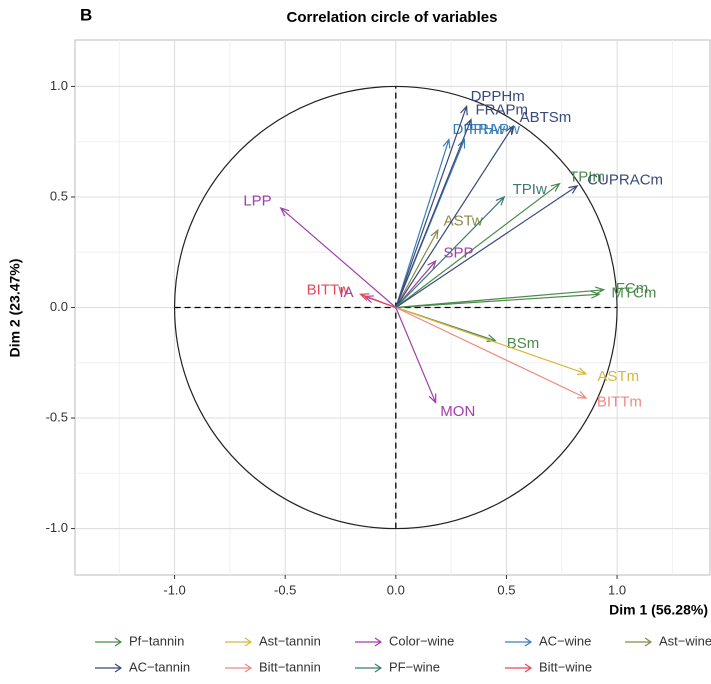 This screenshot has height=684, width=711. I want to click on variable-label: ASTm, so click(618, 376).